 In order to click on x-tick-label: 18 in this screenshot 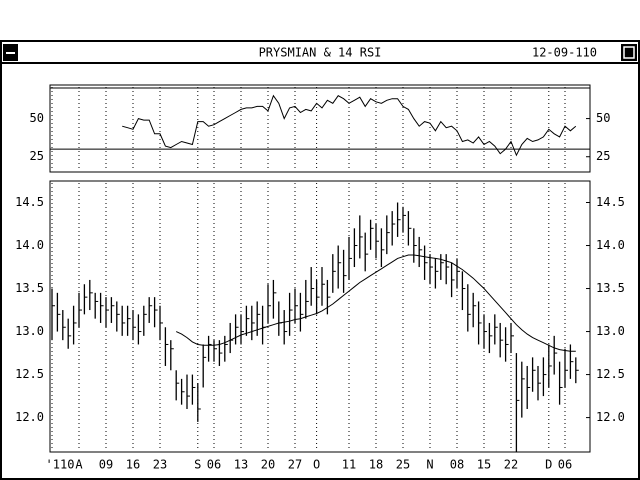, I will do `click(376, 465)`.